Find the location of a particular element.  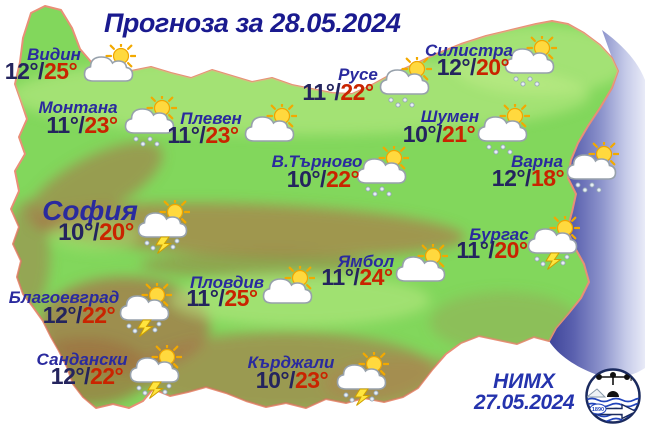

city-name: София is located at coordinates (90, 210).